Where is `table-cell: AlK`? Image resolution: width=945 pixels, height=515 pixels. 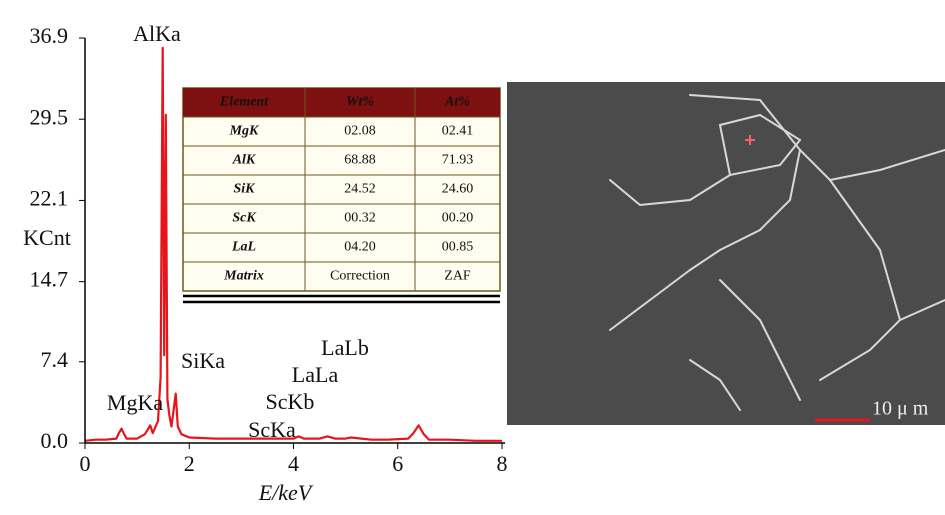
table-cell: AlK is located at coordinates (244, 160).